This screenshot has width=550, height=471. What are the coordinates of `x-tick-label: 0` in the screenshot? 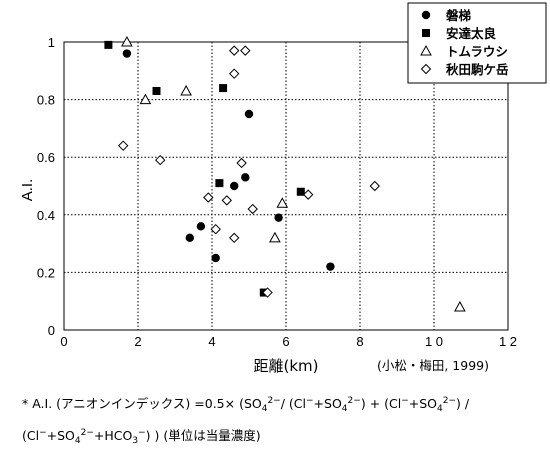 It's located at (63, 341).